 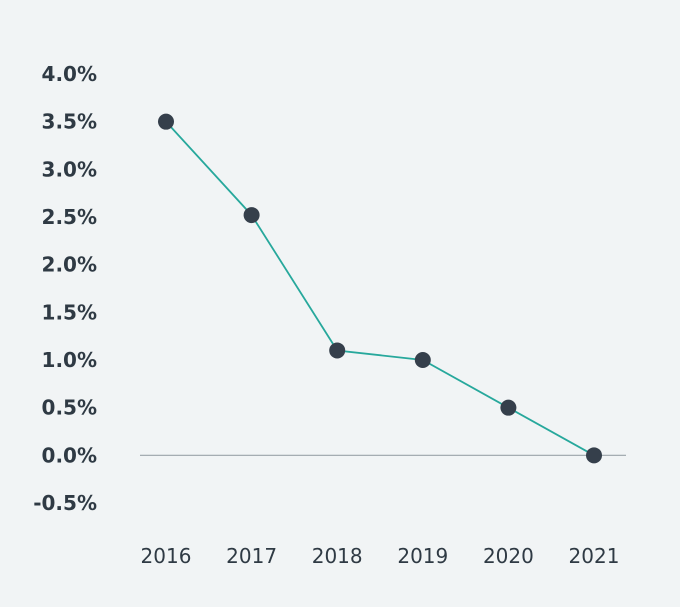 I want to click on x-tick-label: 2020, so click(x=508, y=556).